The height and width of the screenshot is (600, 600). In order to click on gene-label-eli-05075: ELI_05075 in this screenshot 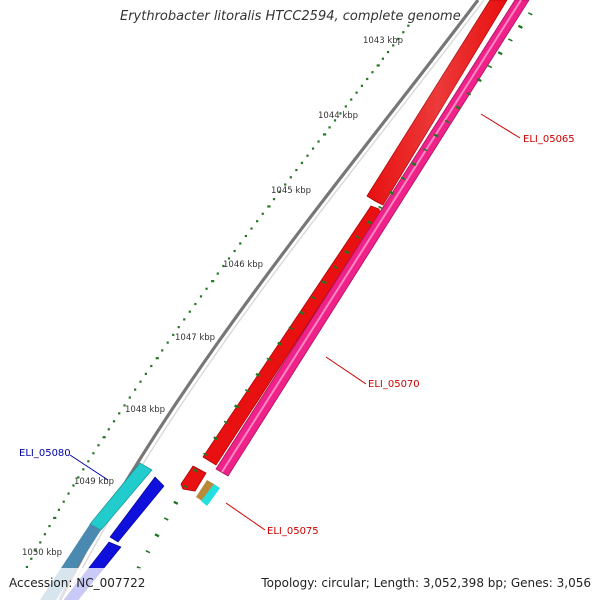, I will do `click(293, 531)`.